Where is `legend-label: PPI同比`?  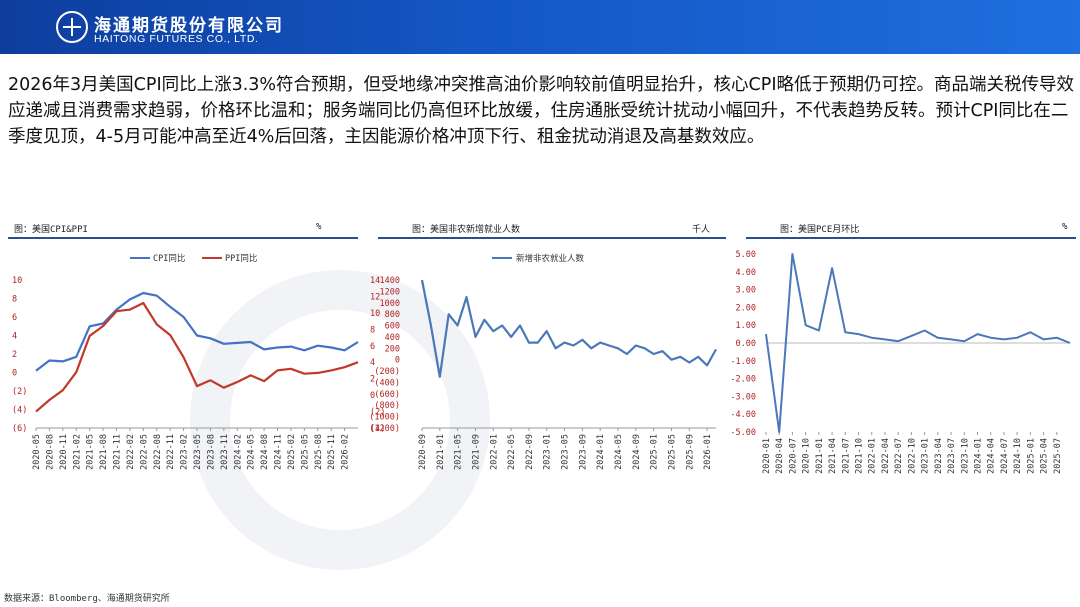
legend-label: PPI同比 is located at coordinates (241, 258).